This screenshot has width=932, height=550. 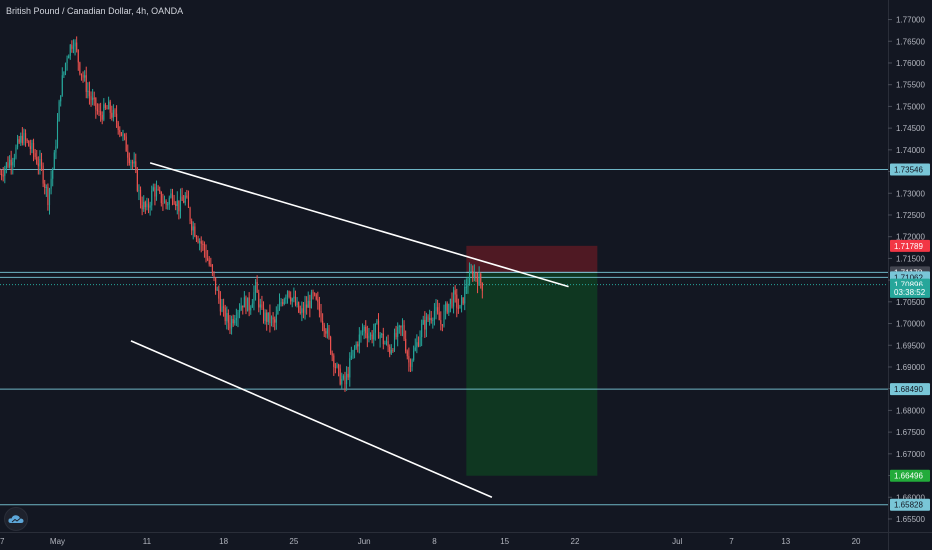 I want to click on time-axis: 27 May 11 18 25 Jun 8 15 22 Jul 7 13 20, so click(x=430, y=541).